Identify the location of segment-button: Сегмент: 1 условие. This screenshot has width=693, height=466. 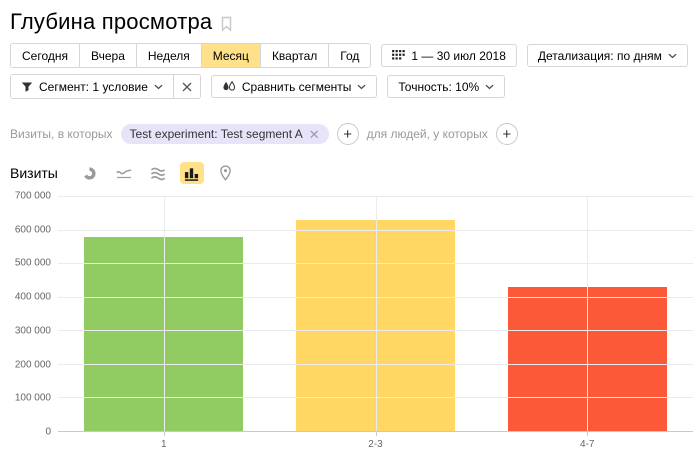
(92, 86).